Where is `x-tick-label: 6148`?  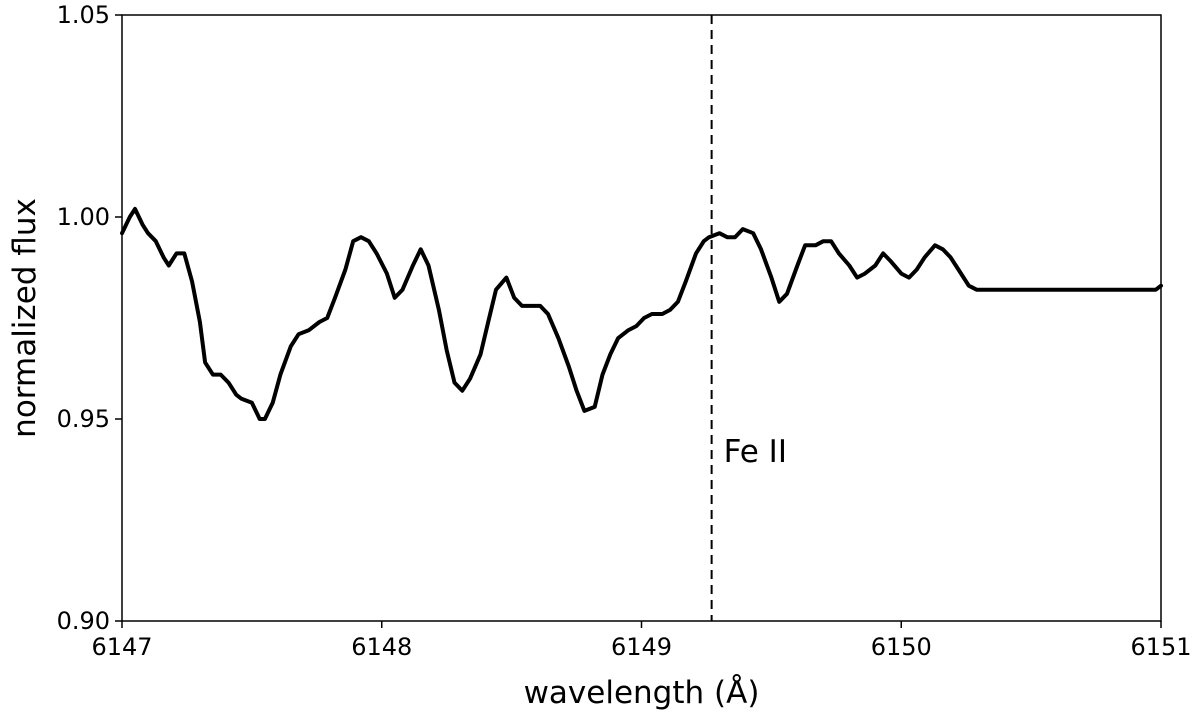 x-tick-label: 6148 is located at coordinates (381, 647).